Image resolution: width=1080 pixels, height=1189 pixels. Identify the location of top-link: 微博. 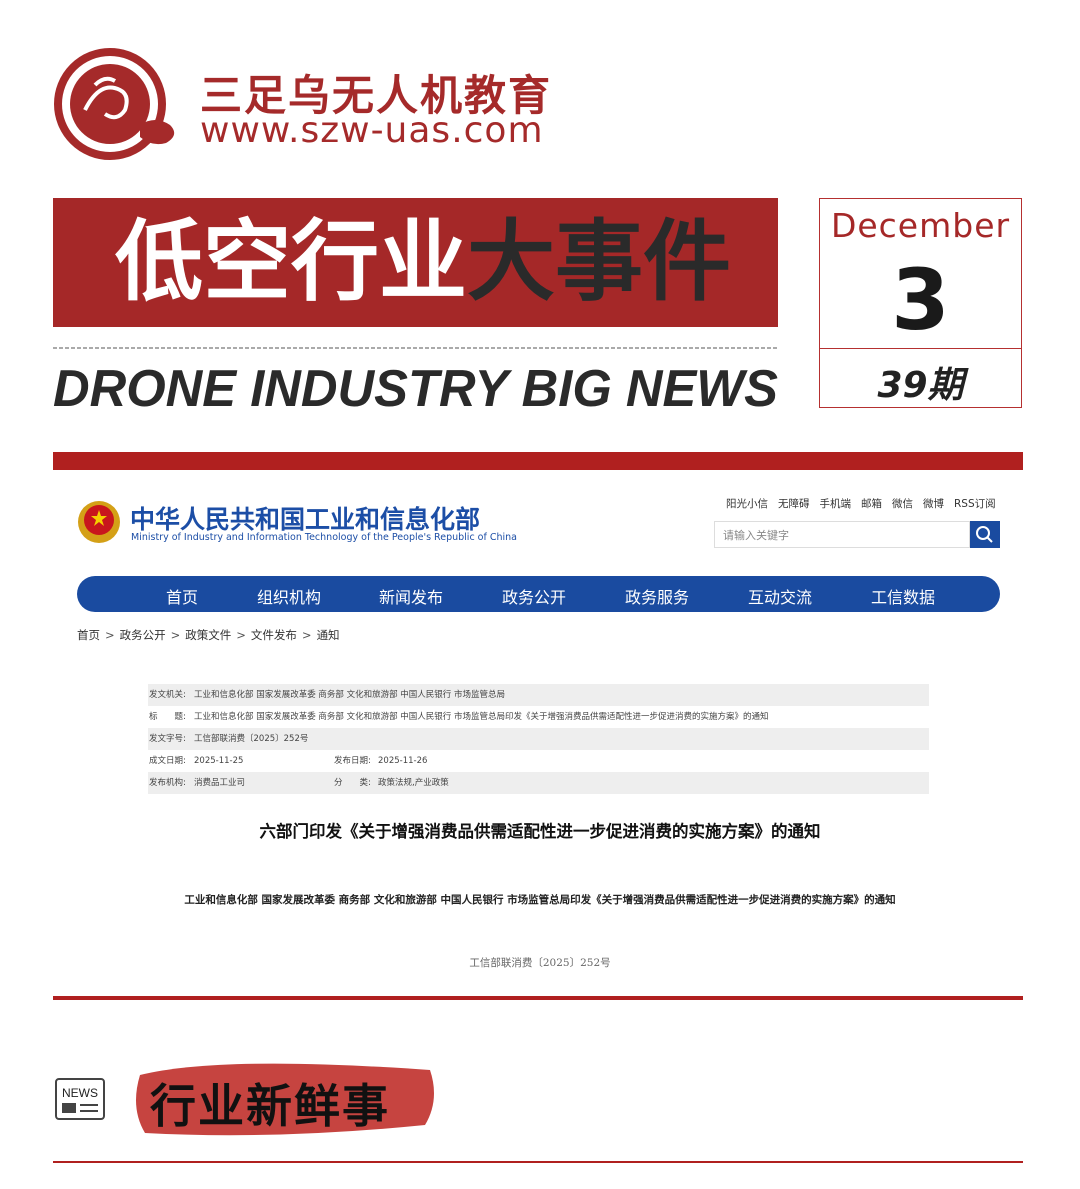
(933, 504).